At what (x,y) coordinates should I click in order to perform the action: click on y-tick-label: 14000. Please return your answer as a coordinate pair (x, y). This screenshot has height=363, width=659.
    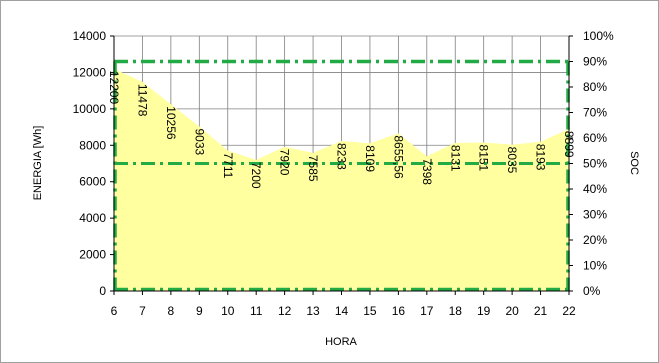
    Looking at the image, I should click on (90, 36).